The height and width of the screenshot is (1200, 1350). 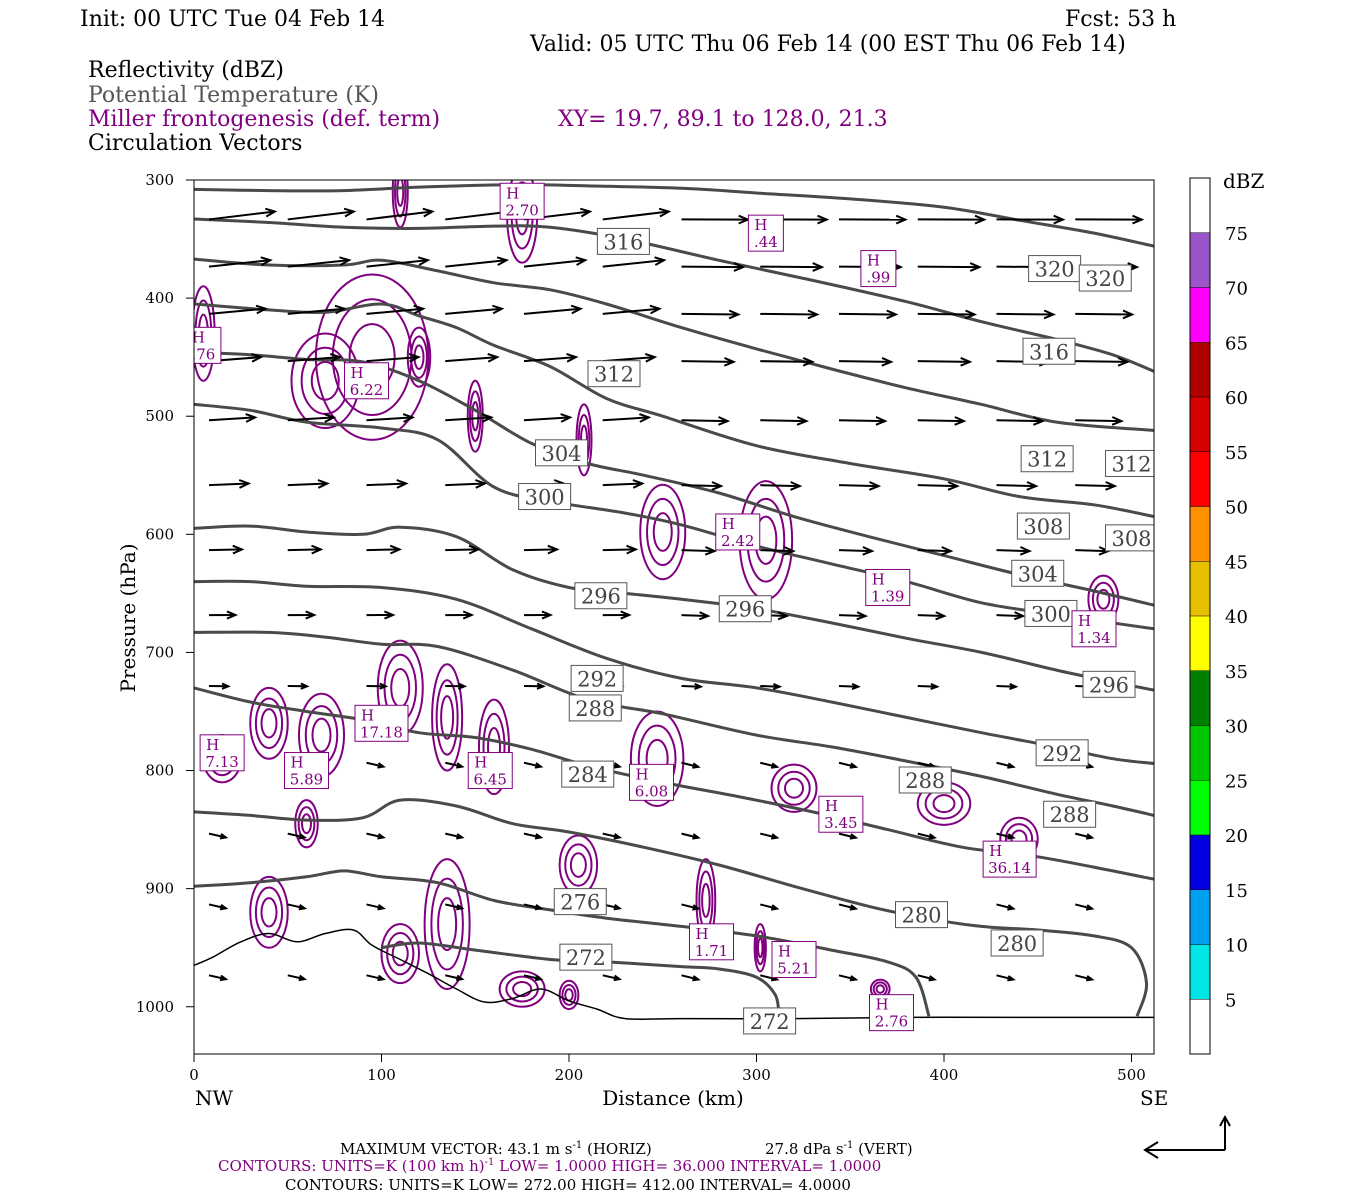 I want to click on terrain-profile, so click(x=674, y=974).